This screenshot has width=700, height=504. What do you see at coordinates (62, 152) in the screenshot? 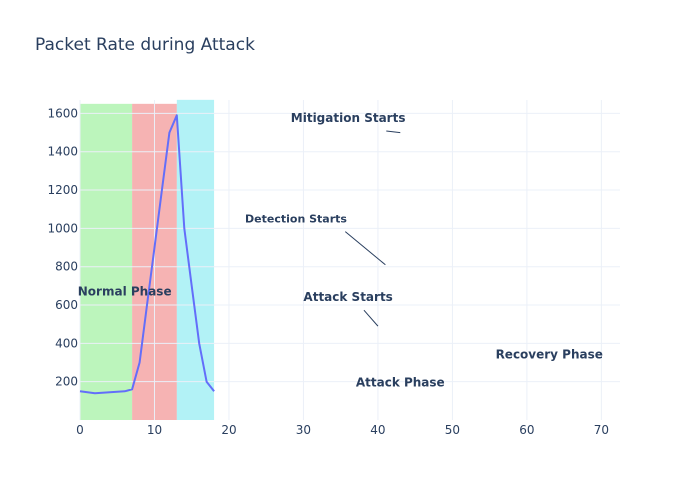
I see `y-tick-label-6: 1400` at bounding box center [62, 152].